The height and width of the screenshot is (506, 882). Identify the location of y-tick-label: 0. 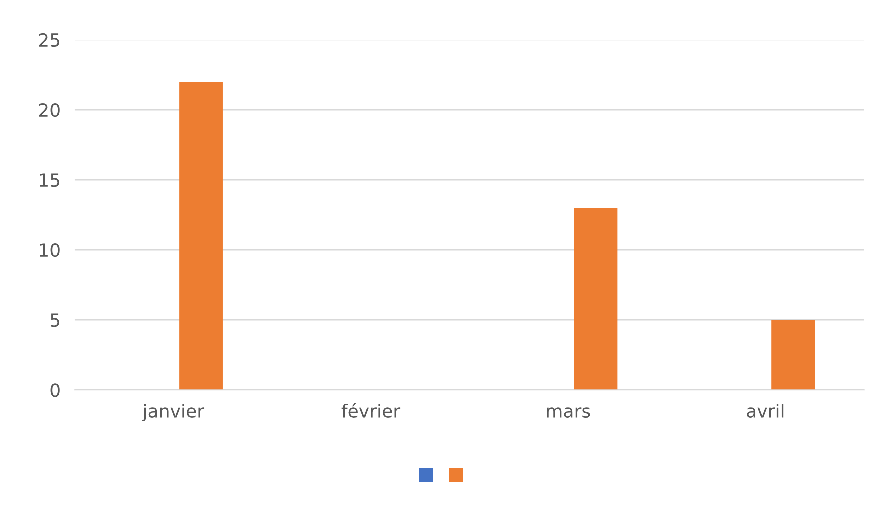
(55, 391).